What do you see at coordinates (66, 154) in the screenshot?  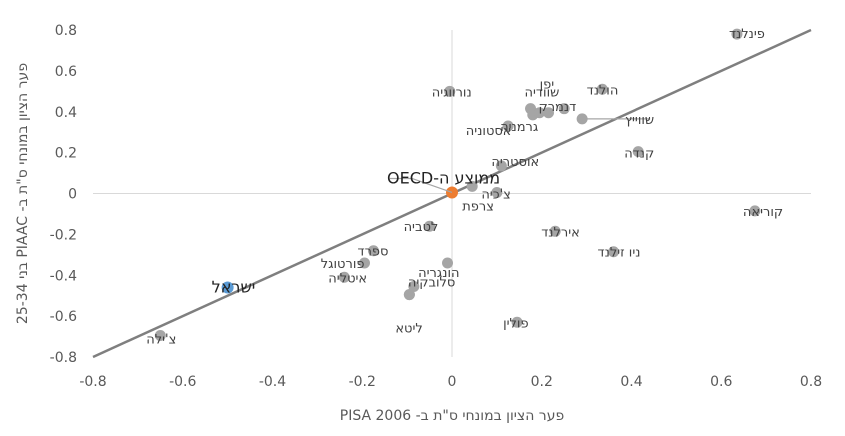 I see `y-tick-label: 0.2` at bounding box center [66, 154].